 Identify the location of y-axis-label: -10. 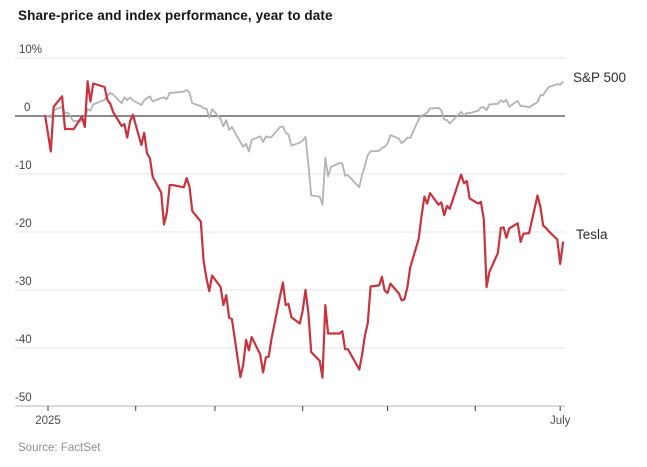
(23, 166).